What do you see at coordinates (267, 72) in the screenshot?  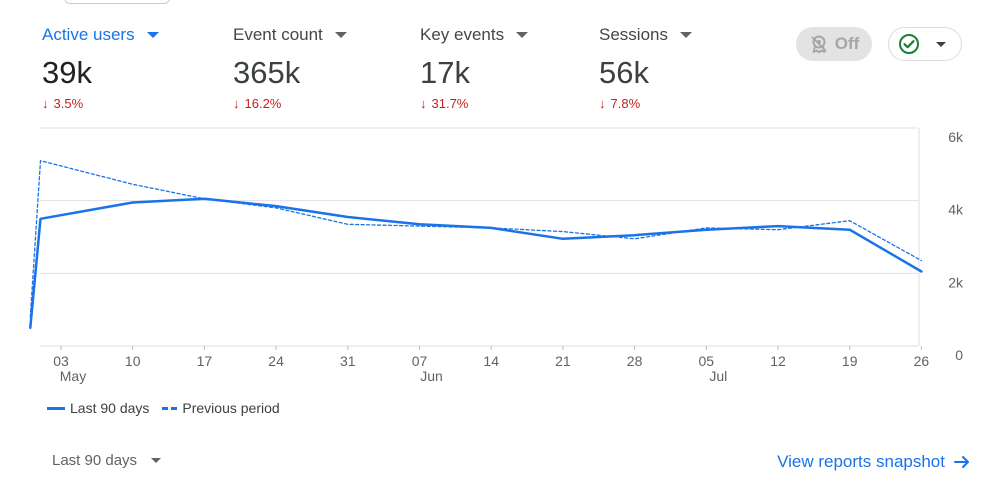 I see `metric-value: 365k` at bounding box center [267, 72].